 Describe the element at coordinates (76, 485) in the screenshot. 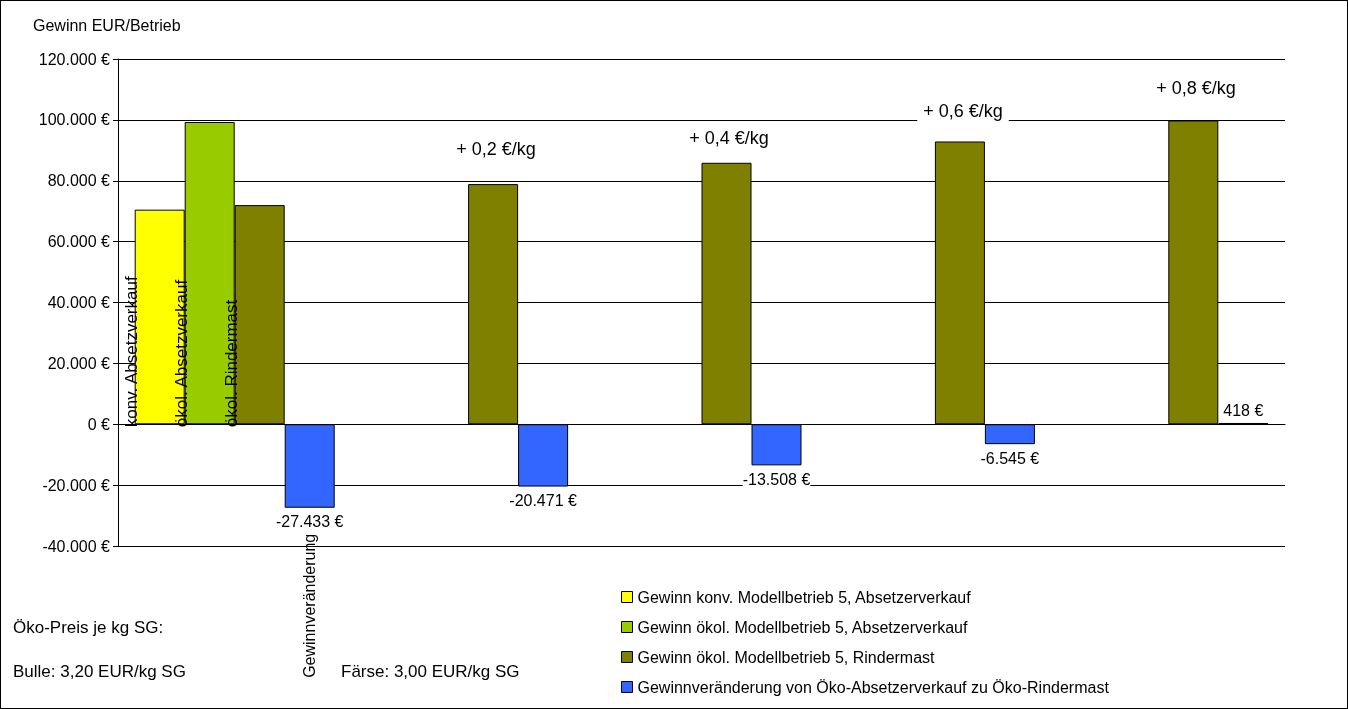

I see `y-tick-label: -20.000 €` at that location.